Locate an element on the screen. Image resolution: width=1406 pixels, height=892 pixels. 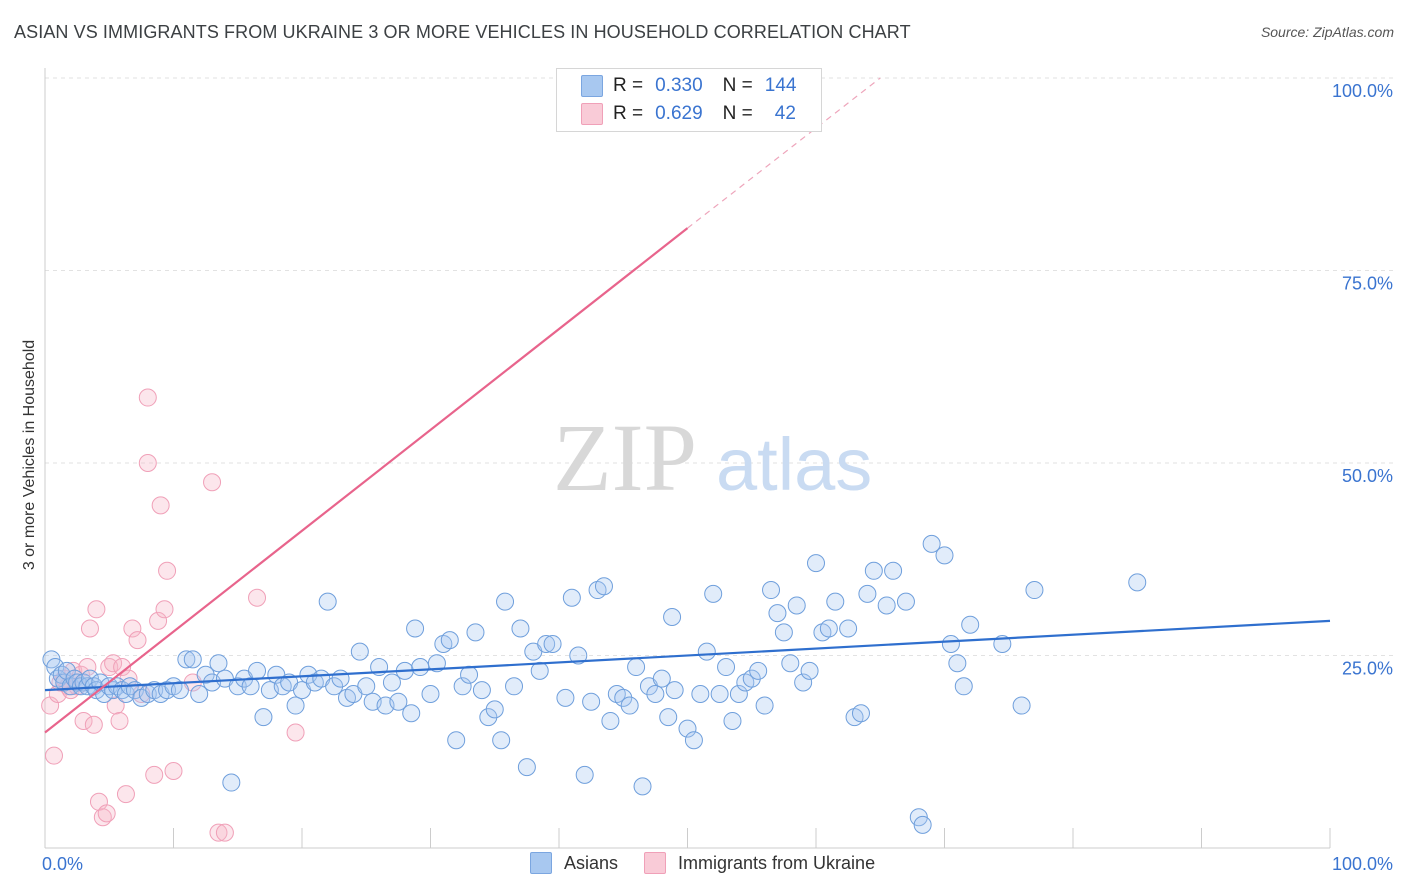
watermark-atlas: atlas is located at coordinates (794, 464).